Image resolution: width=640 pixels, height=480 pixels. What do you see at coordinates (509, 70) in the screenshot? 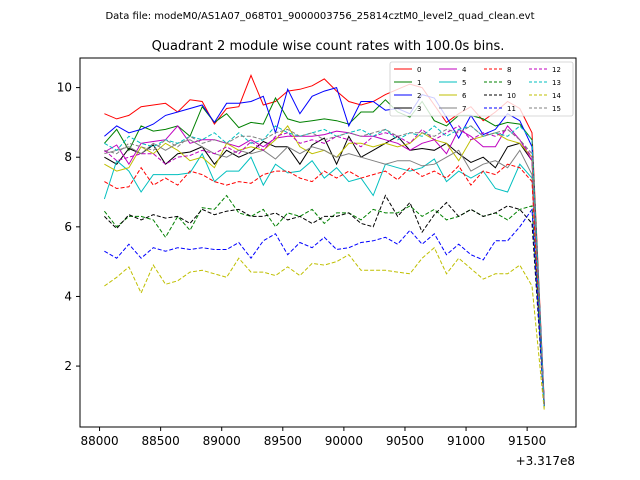
I see `legend-label-8: 8` at bounding box center [509, 70].